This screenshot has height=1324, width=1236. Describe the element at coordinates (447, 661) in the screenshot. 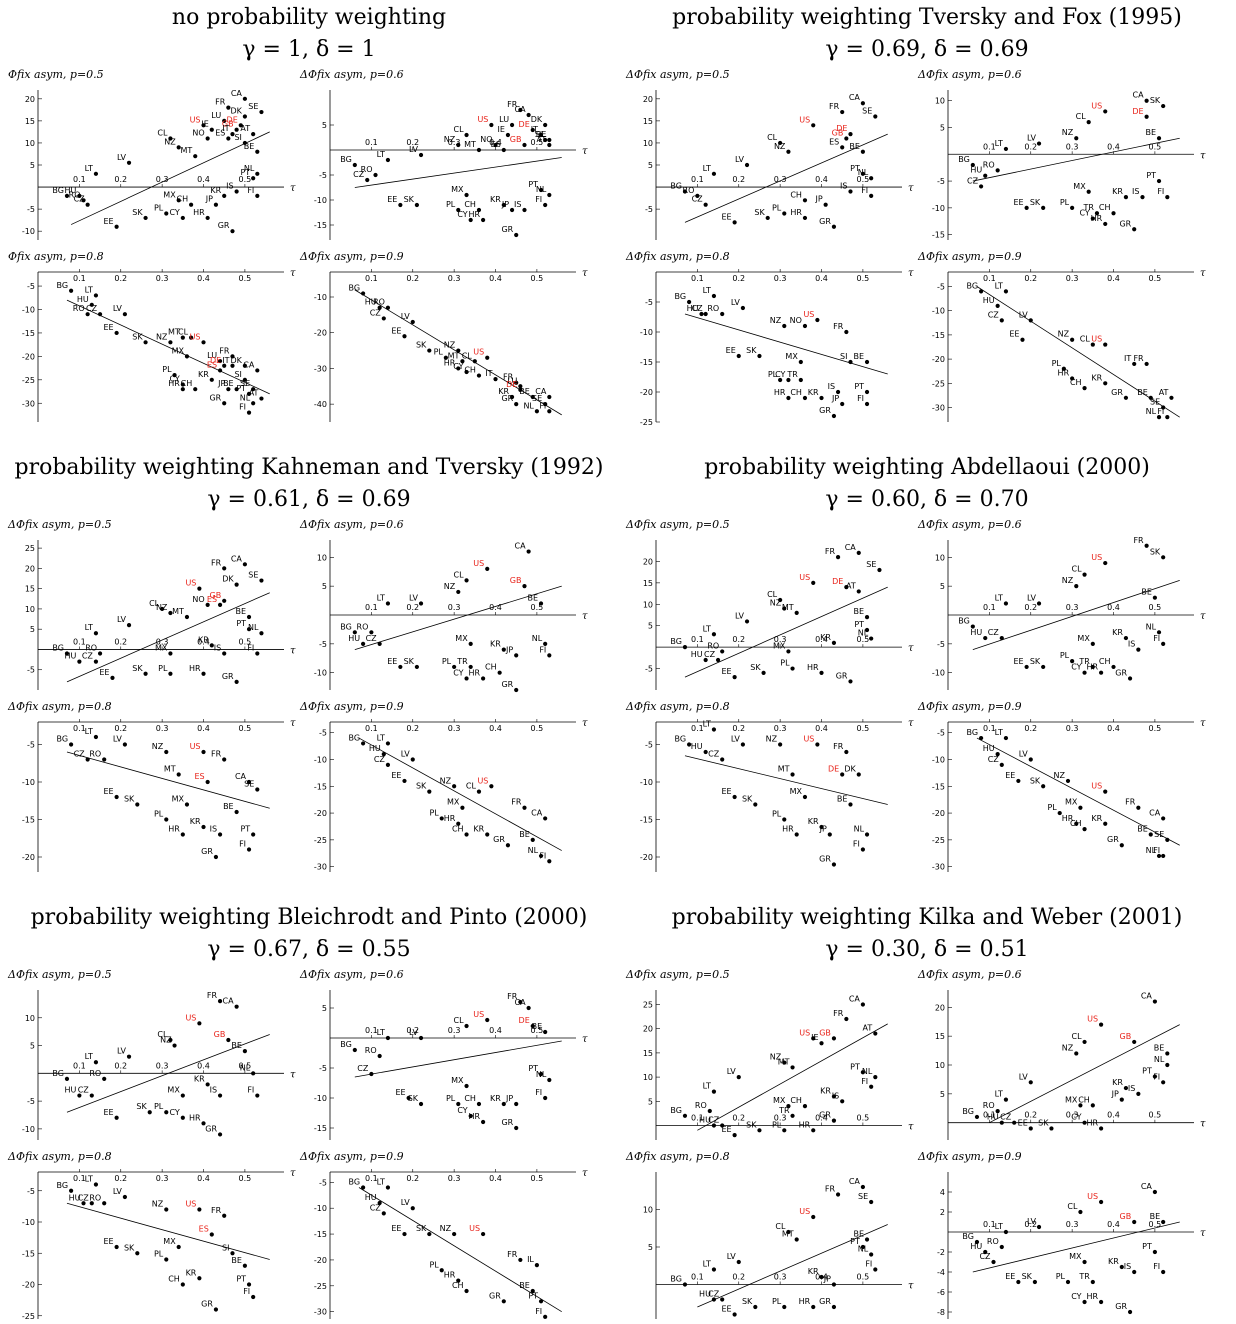

I see `point-label-pl: PL` at that location.